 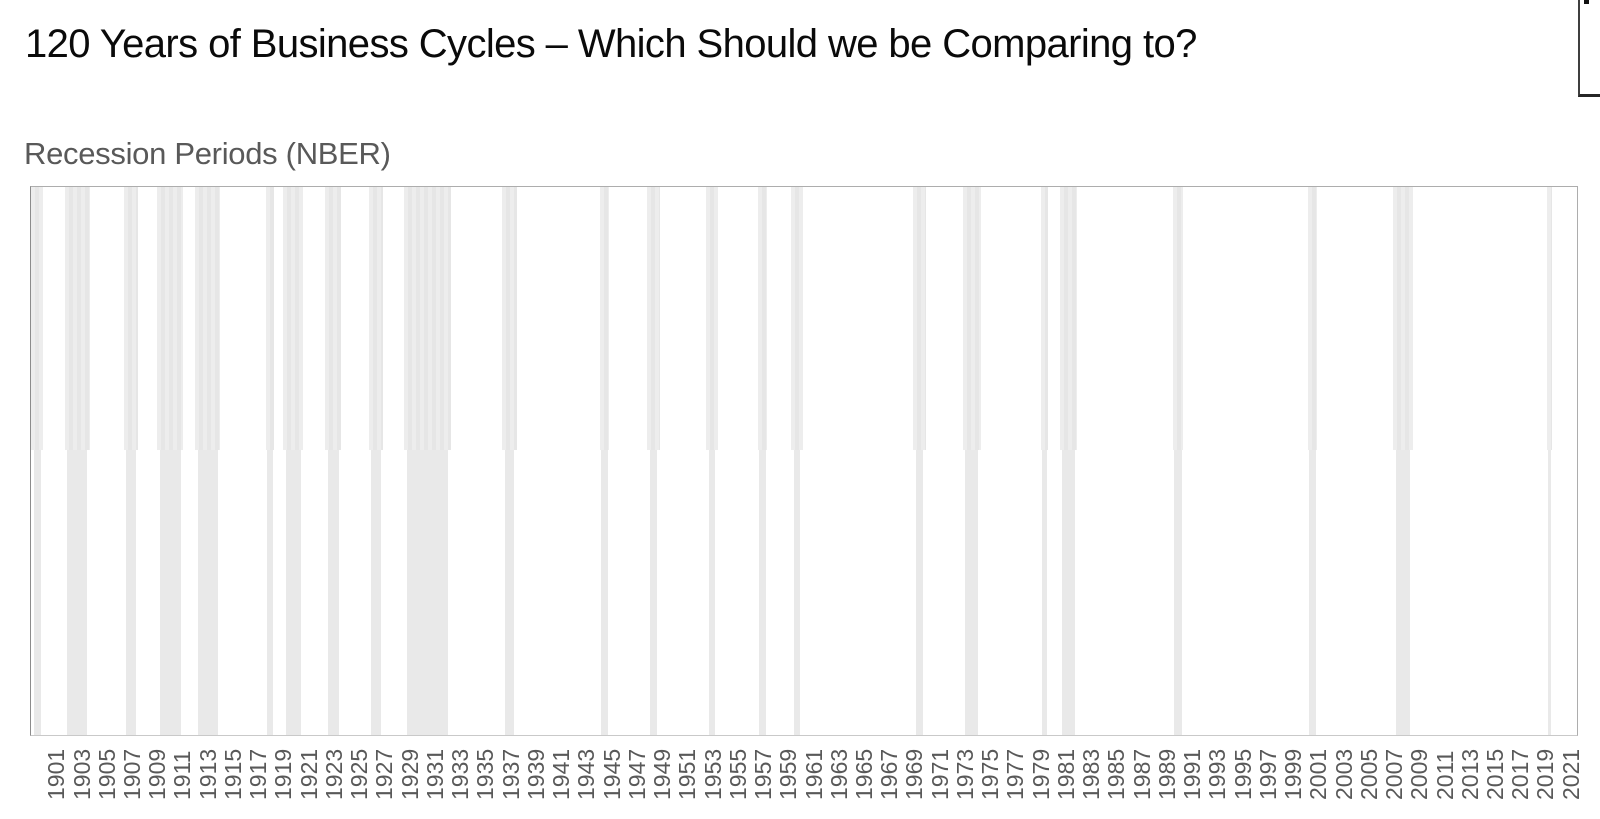 I want to click on x-tick-label: 1929, so click(x=409, y=774).